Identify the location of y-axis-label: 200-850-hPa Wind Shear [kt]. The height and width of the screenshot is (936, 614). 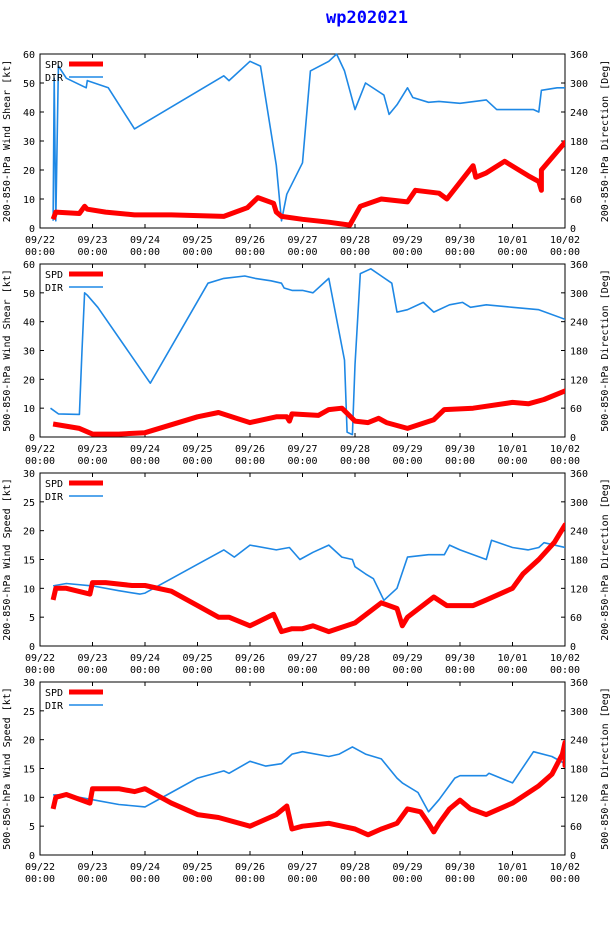
(7, 141).